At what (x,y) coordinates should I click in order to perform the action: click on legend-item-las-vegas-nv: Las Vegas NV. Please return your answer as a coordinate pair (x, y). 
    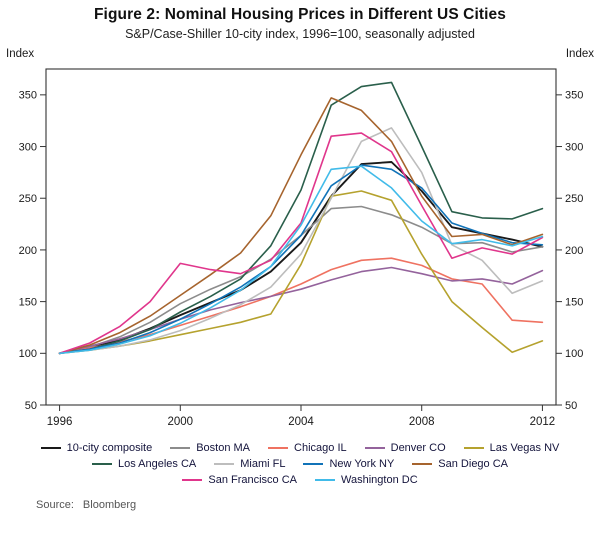
    Looking at the image, I should click on (511, 448).